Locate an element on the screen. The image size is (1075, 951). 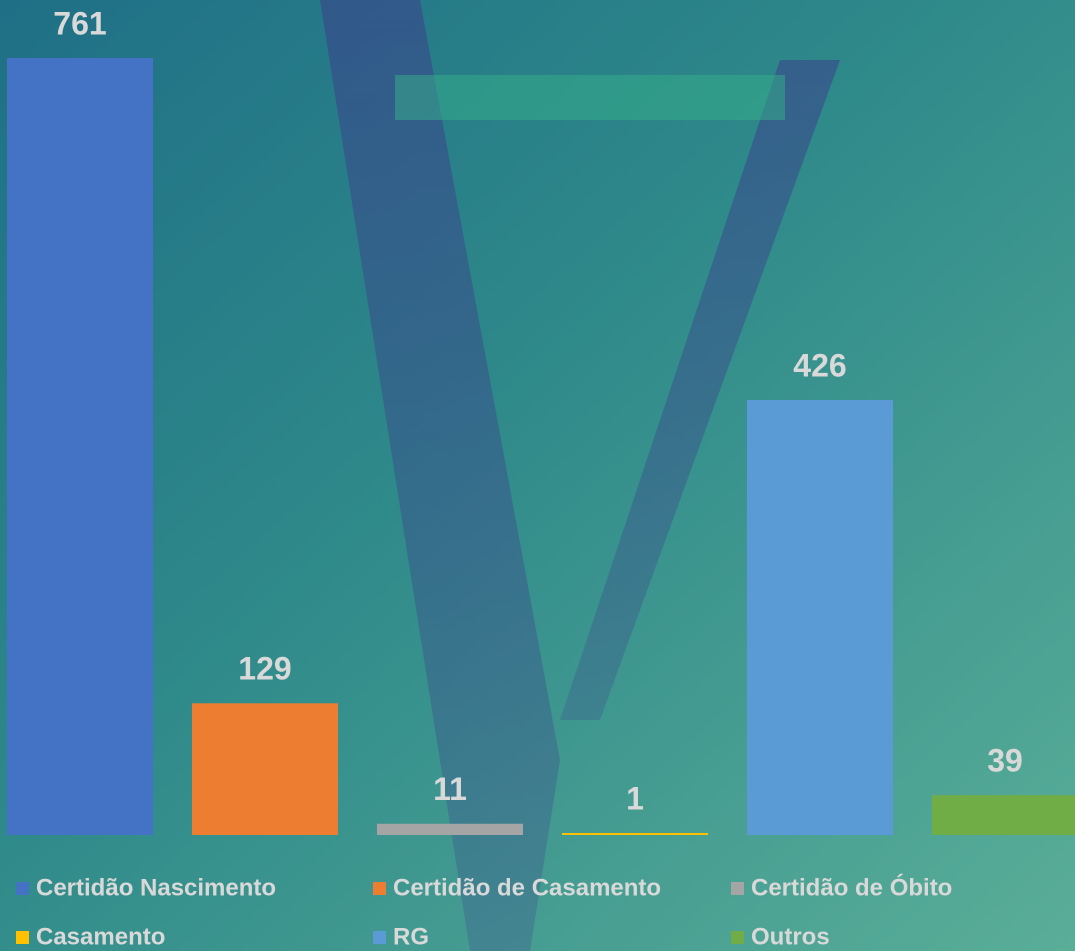
value-label: 426 is located at coordinates (819, 365).